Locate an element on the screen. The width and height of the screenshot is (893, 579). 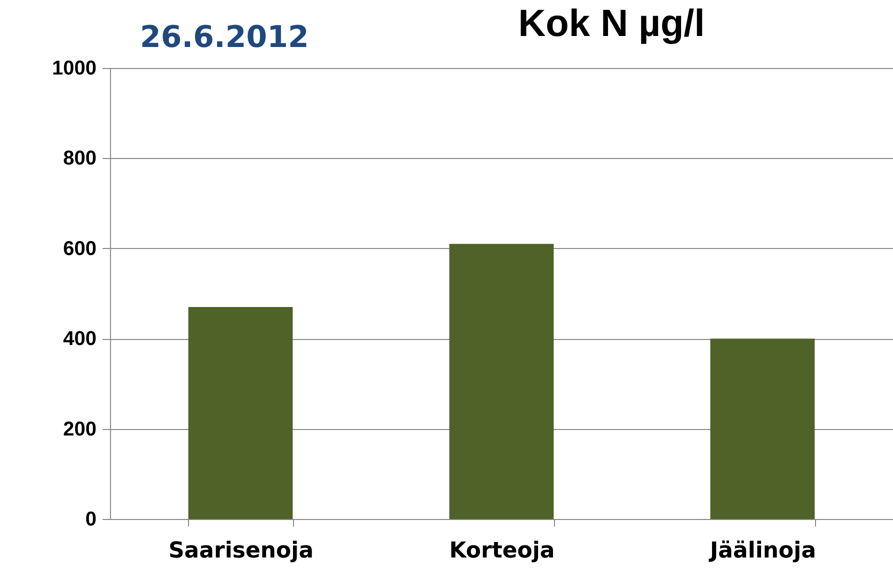
y-tick-label: 0 is located at coordinates (90, 519).